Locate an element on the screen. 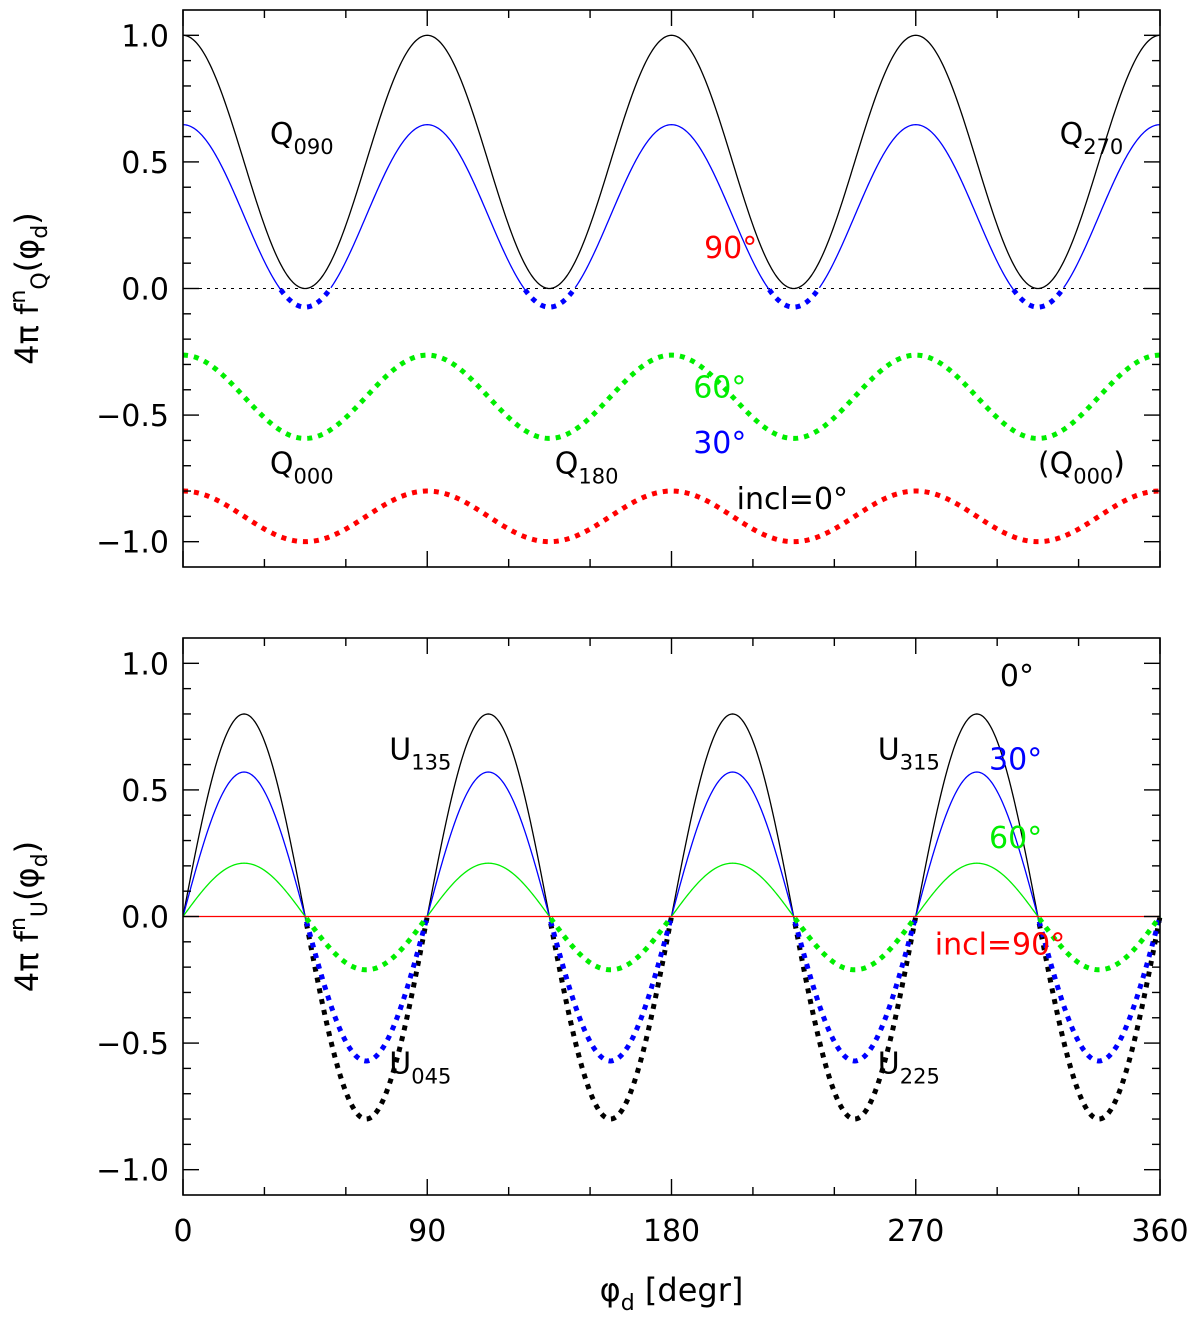  series-30deg is located at coordinates (671, 217).